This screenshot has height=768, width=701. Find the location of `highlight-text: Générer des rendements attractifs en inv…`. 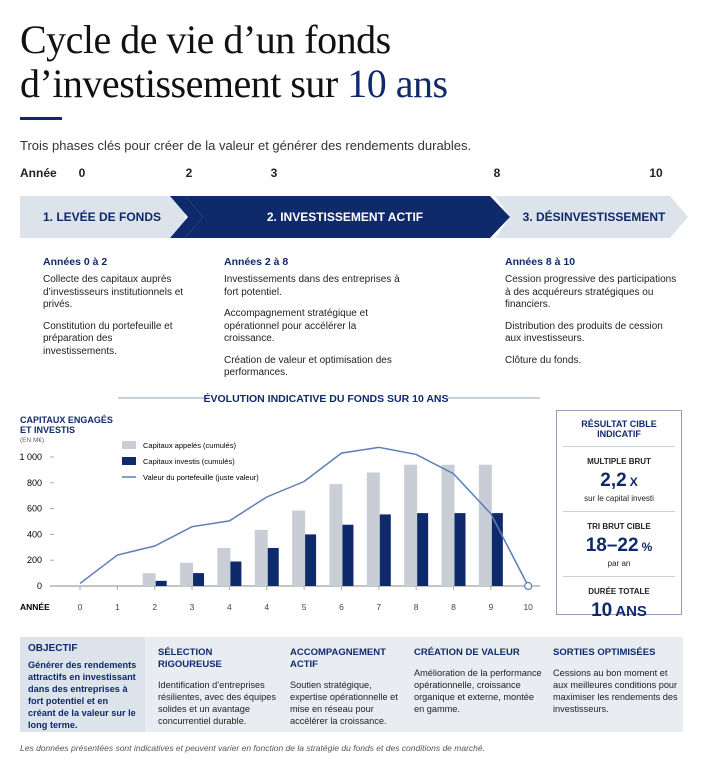

highlight-text: Générer des rendements attractifs en inv… is located at coordinates (82, 695).